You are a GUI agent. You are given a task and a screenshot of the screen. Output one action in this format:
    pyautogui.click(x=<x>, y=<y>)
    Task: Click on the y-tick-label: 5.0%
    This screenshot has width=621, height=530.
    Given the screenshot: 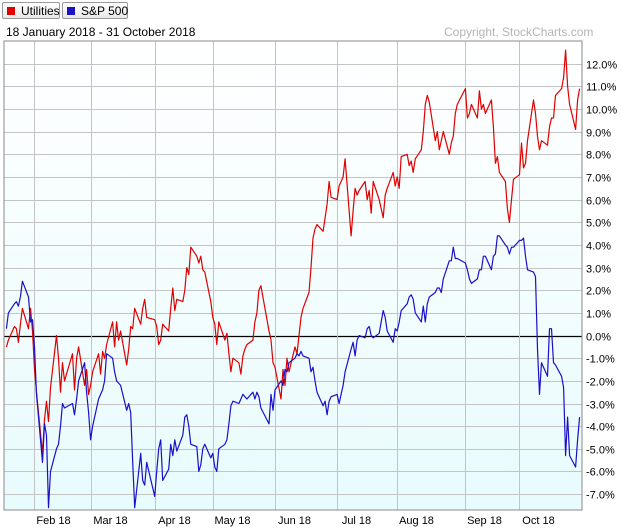 What is the action you would take?
    pyautogui.click(x=598, y=224)
    